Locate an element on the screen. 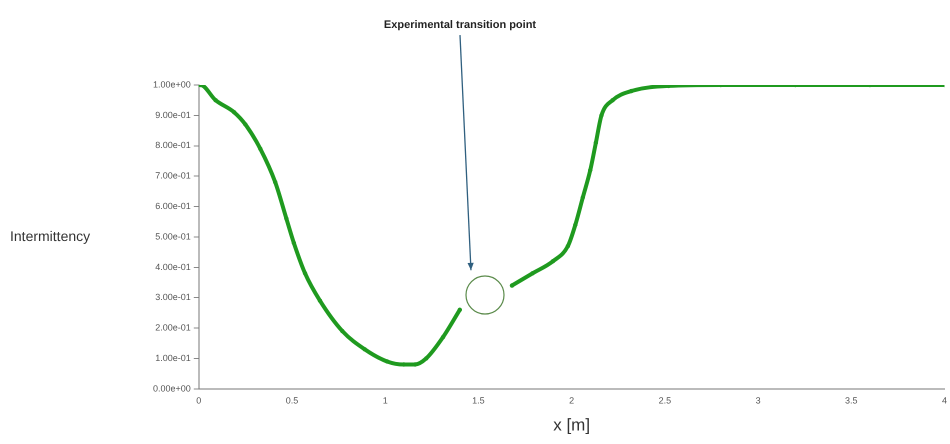 The width and height of the screenshot is (950, 444). x-tick-label: 0.5 is located at coordinates (292, 401).